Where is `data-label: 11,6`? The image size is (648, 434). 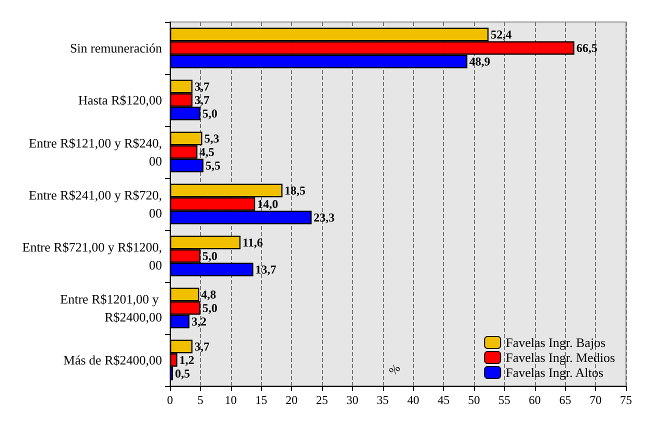 data-label: 11,6 is located at coordinates (252, 242).